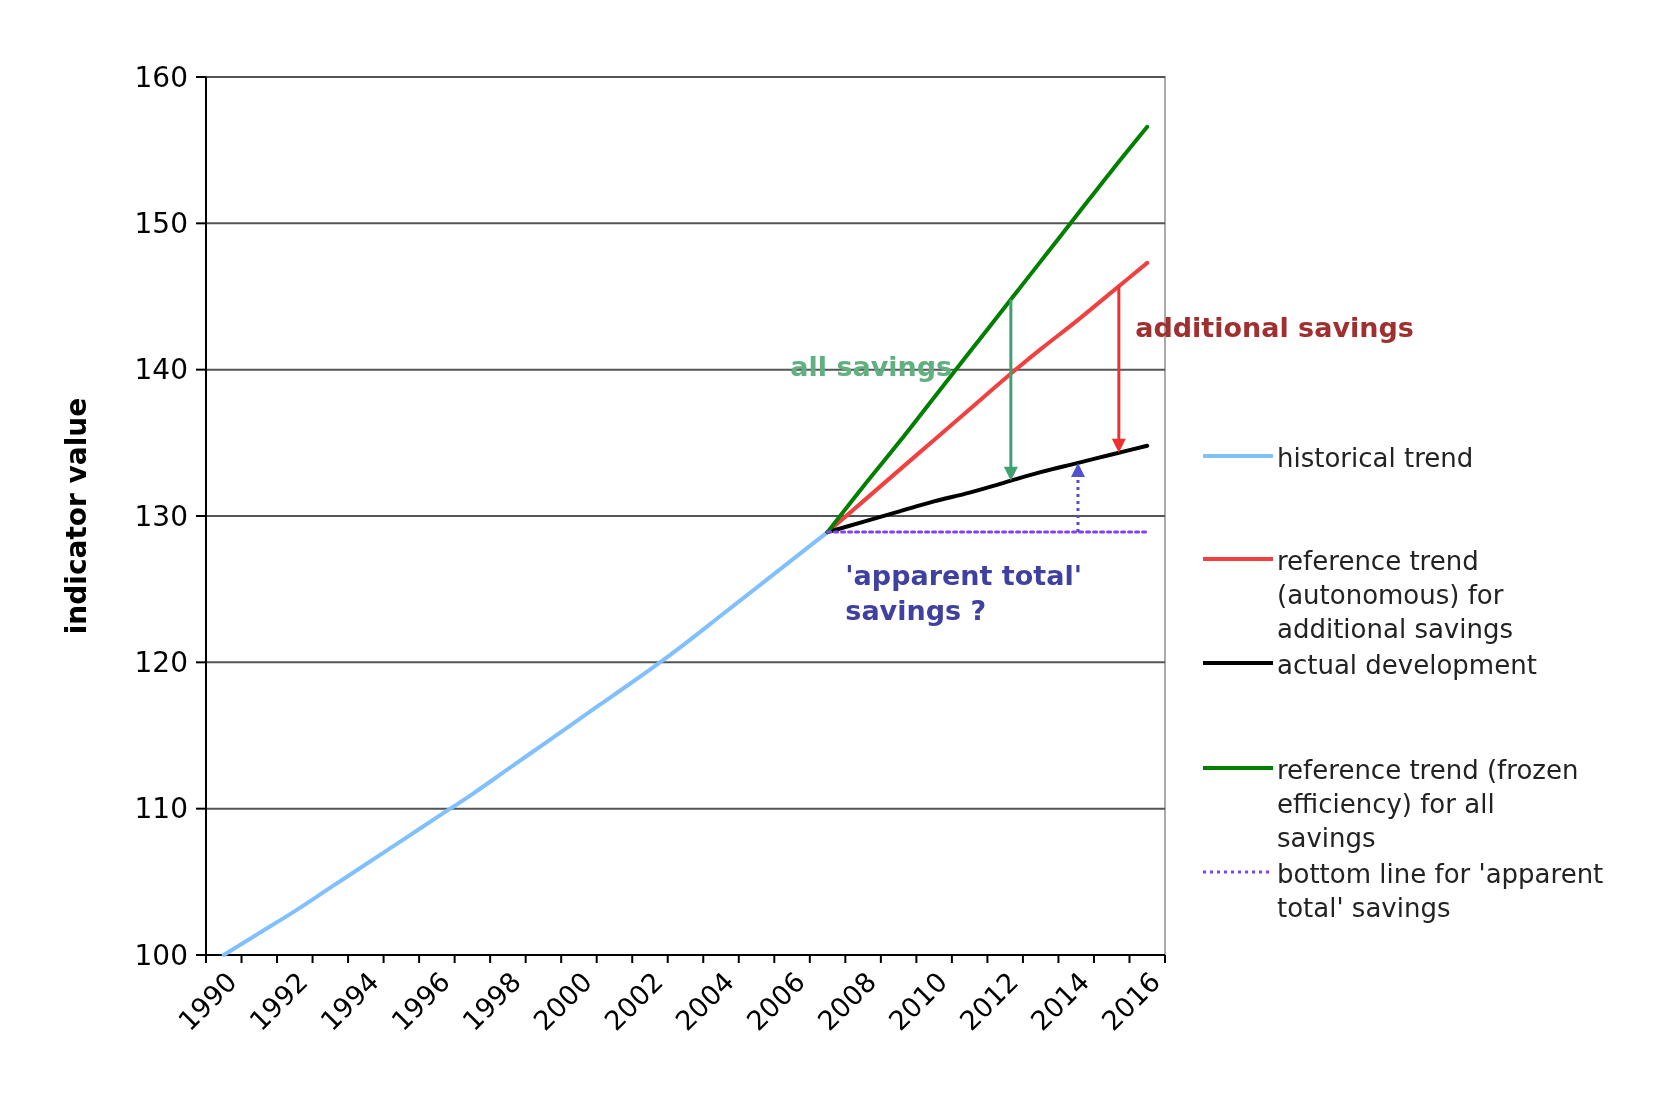  Describe the element at coordinates (161, 370) in the screenshot. I see `y-tick-label: 140` at that location.